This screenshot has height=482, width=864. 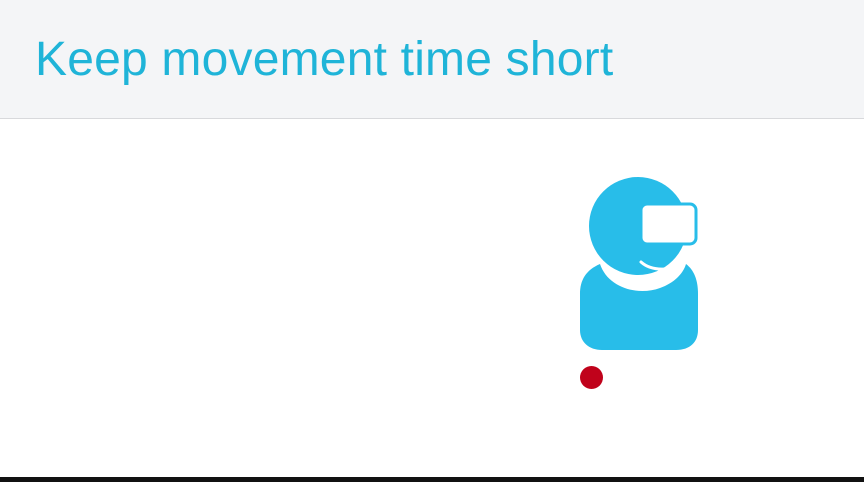 What do you see at coordinates (668, 224) in the screenshot?
I see `vr-headset-visor` at bounding box center [668, 224].